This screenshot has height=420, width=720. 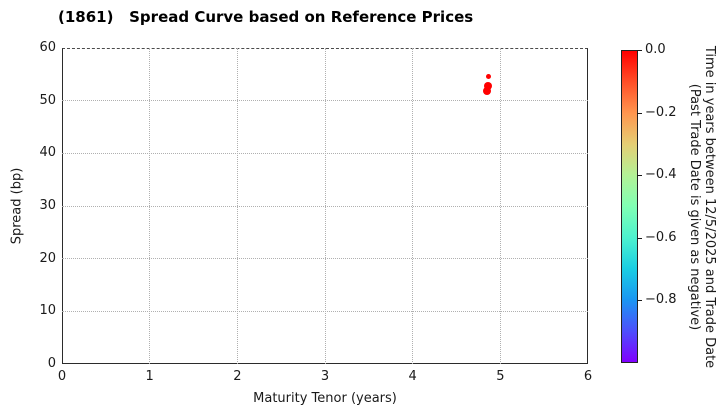 I want to click on x-tick-label: 4, so click(x=412, y=376).